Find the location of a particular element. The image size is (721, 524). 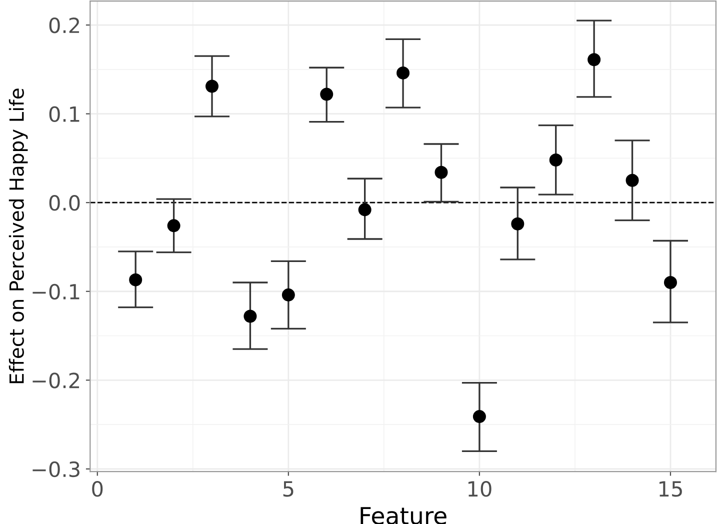

y-tick-label: −0.1 is located at coordinates (56, 292).